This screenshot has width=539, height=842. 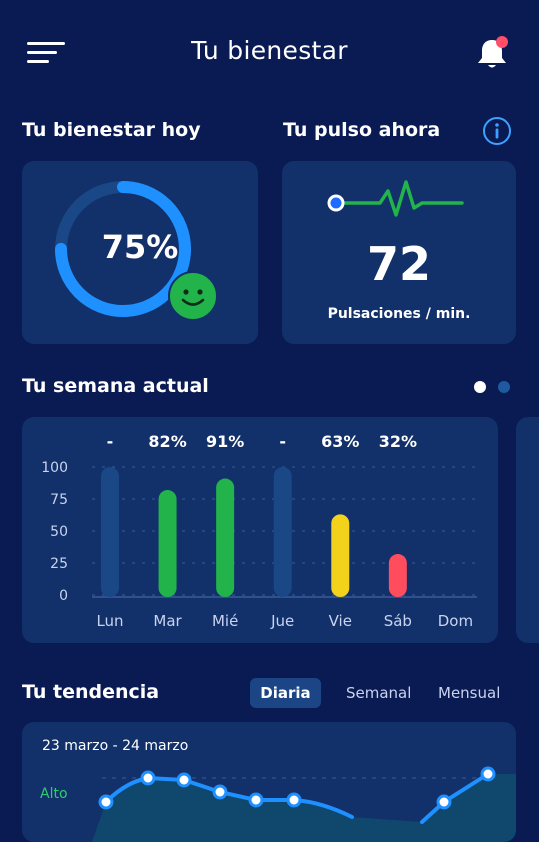 What do you see at coordinates (340, 555) in the screenshot?
I see `bar-vie` at bounding box center [340, 555].